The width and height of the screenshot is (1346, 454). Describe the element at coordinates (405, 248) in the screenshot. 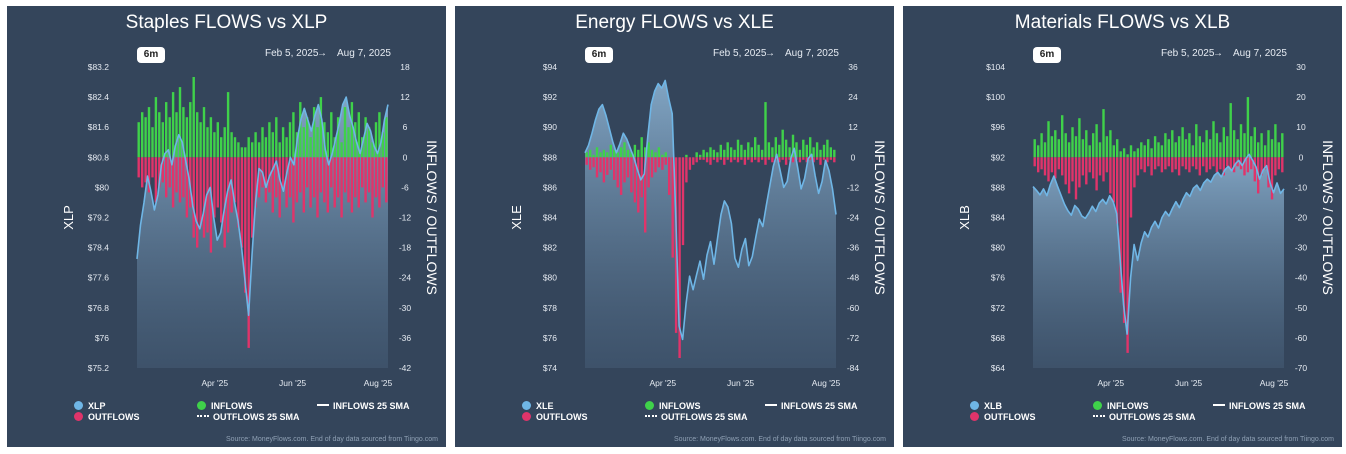

I see `y2-axis-tick-label: -18` at that location.